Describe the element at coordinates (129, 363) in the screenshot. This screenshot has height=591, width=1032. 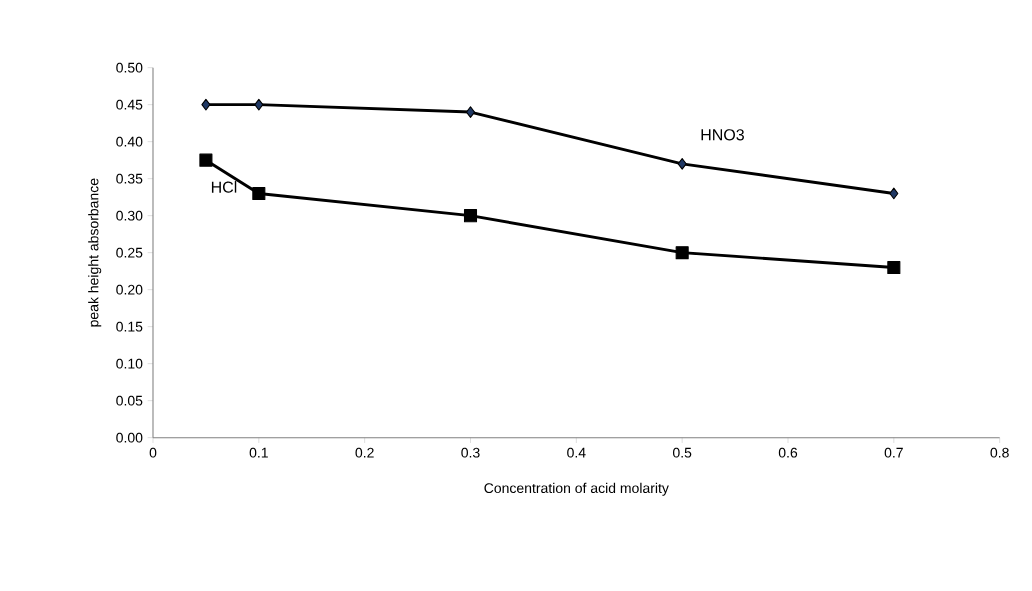
I see `y-tick-label: 0.10` at that location.